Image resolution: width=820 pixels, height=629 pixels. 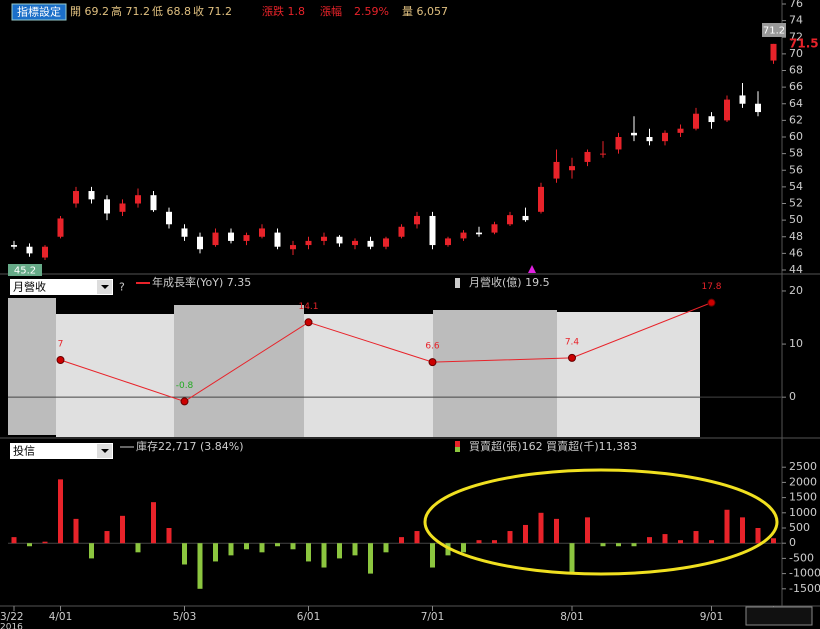 I want to click on event-marker, so click(x=532, y=269).